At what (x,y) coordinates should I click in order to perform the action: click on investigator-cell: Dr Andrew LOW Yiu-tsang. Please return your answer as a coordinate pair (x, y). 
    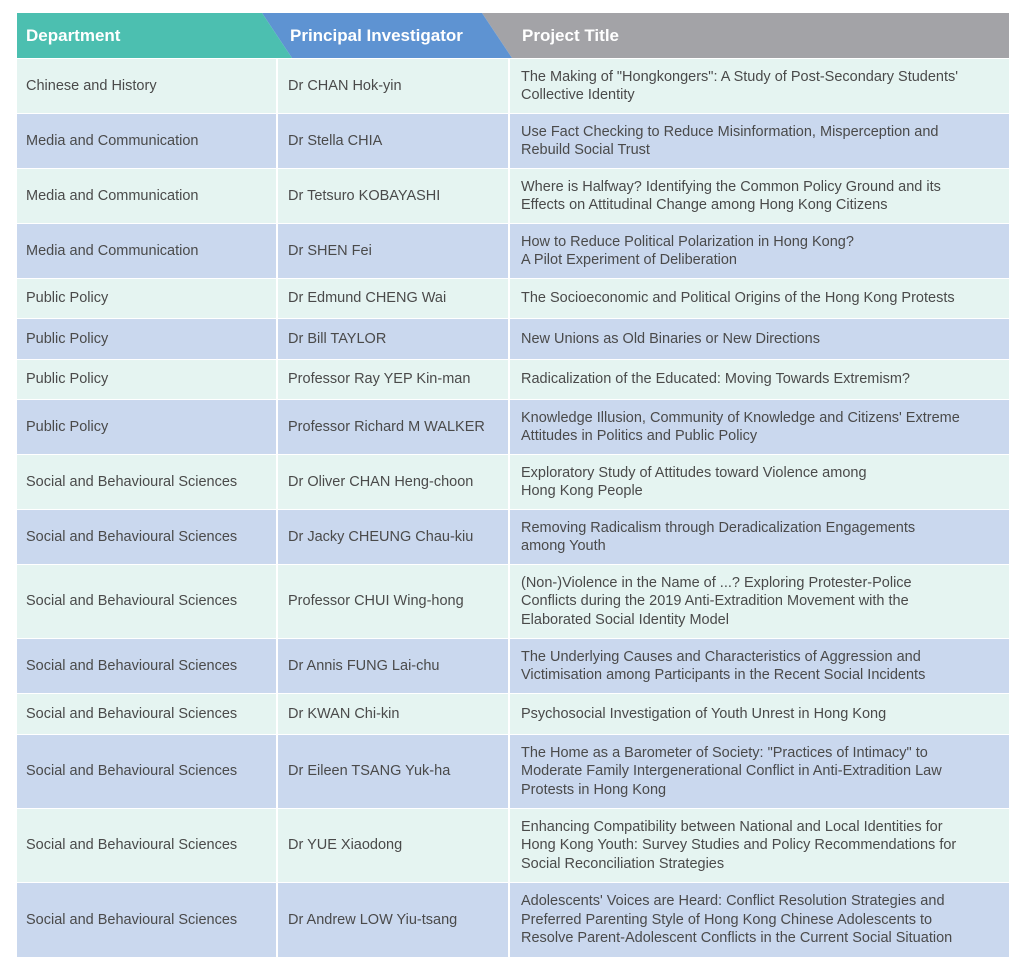
    Looking at the image, I should click on (394, 920).